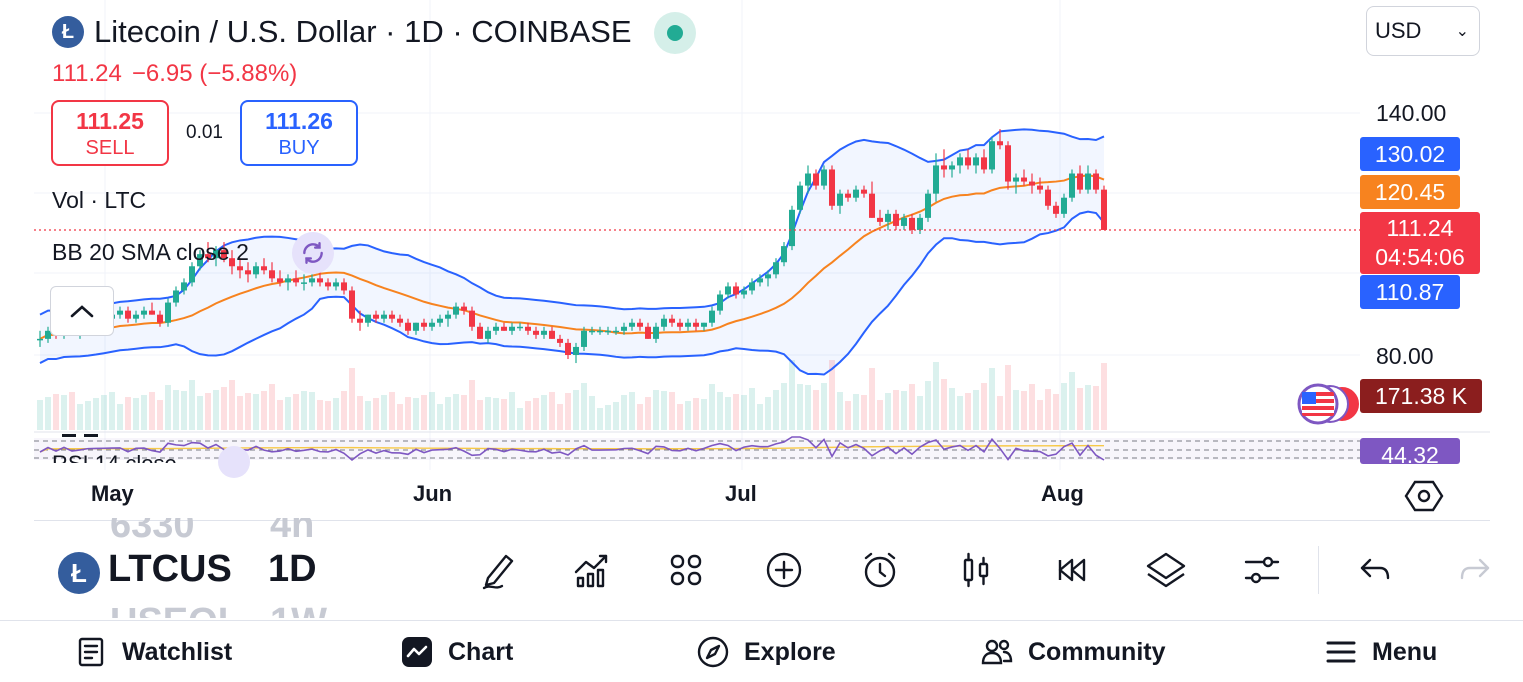 The height and width of the screenshot is (682, 1523). I want to click on interval-picker: 1D, so click(292, 569).